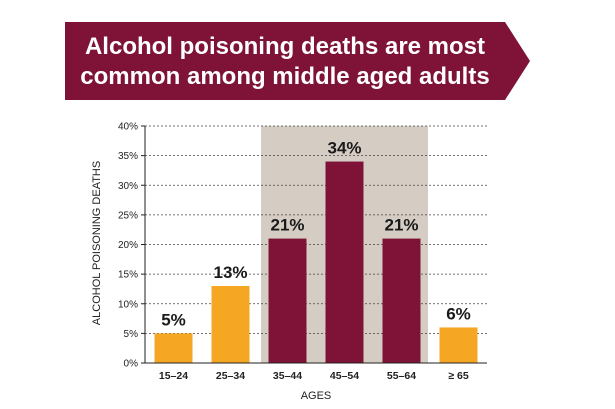 The image size is (615, 409). I want to click on y-tick-label: 10%, so click(128, 304).